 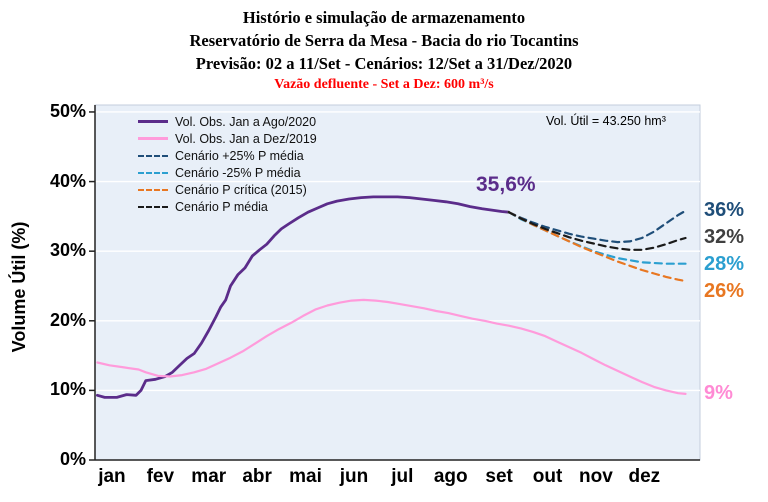 What do you see at coordinates (67, 110) in the screenshot?
I see `y-tick-label: 50%` at bounding box center [67, 110].